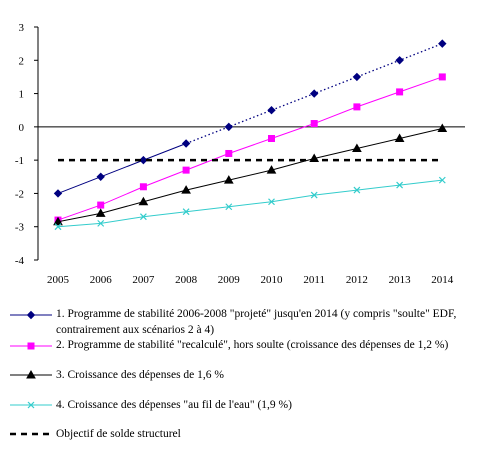 Image resolution: width=480 pixels, height=468 pixels. I want to click on y-tick-label: -4, so click(20, 261).